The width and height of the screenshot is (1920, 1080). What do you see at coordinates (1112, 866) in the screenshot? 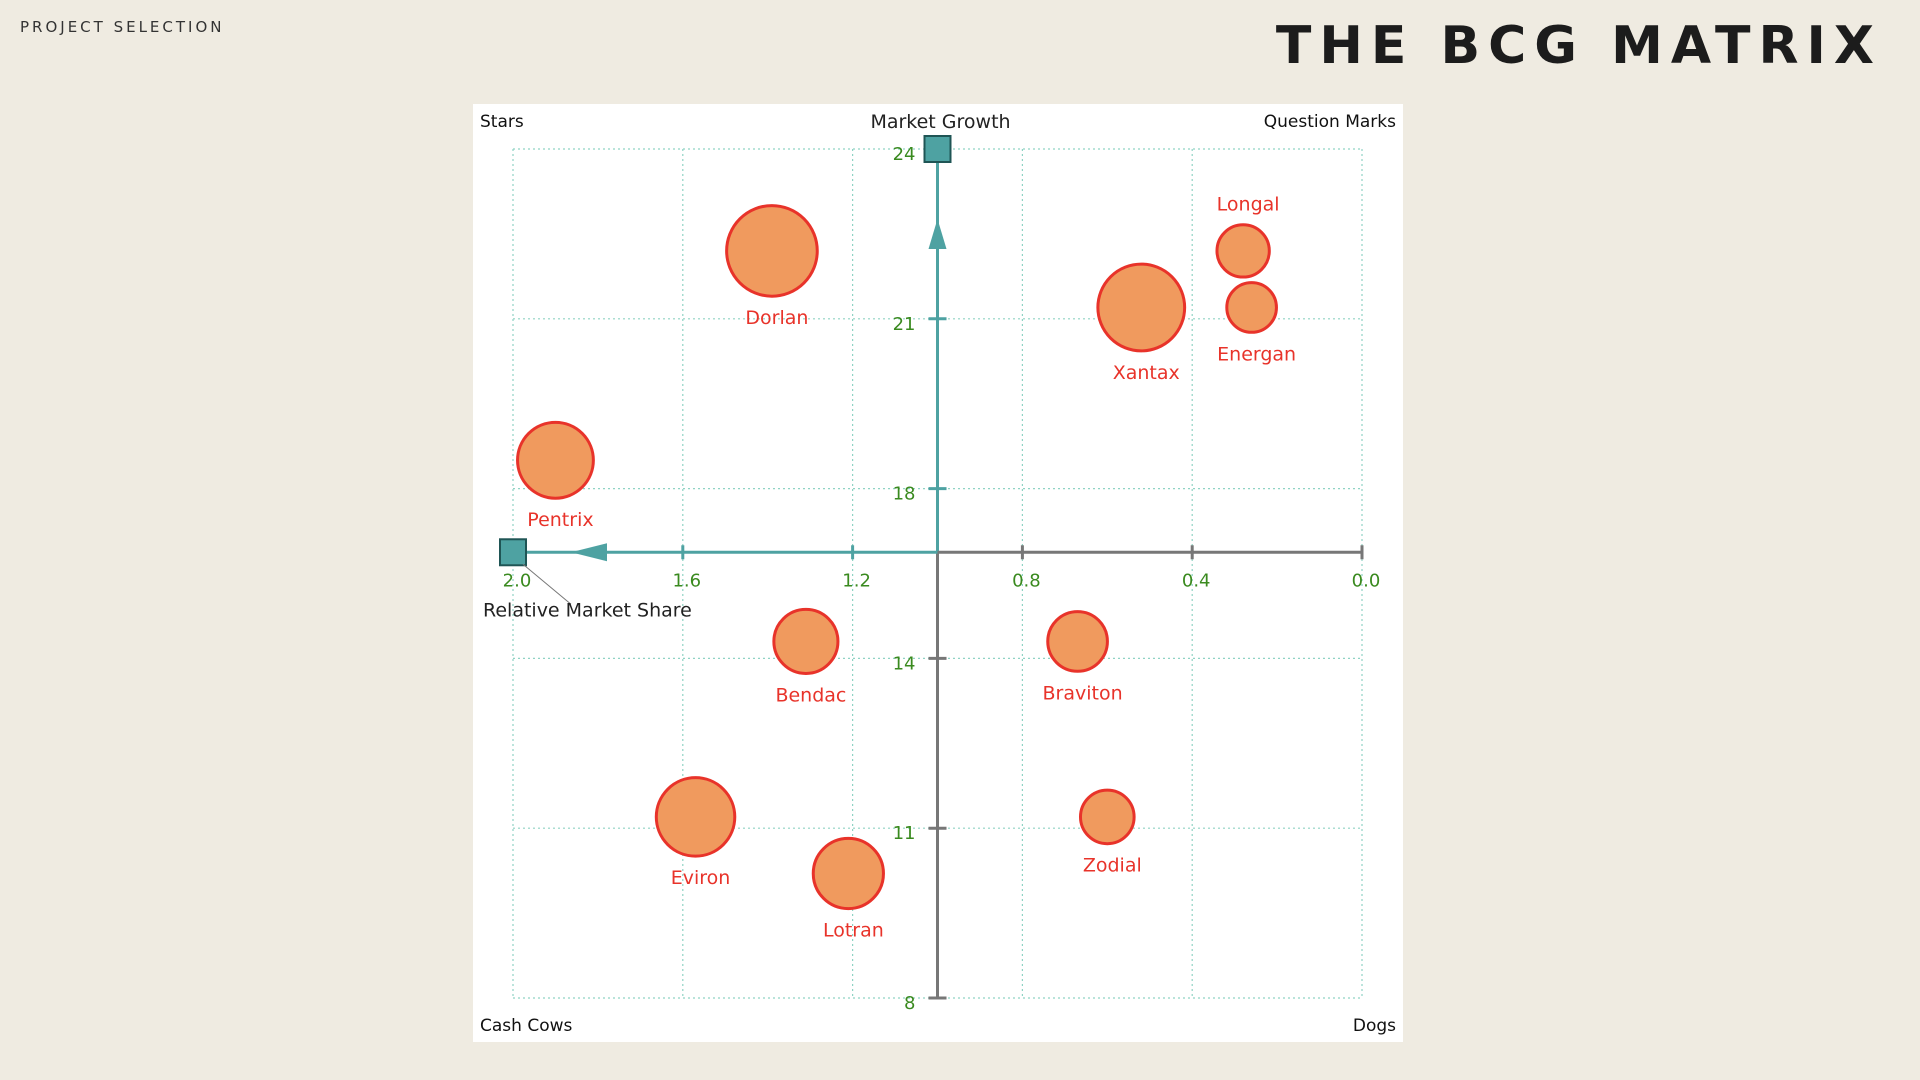
I see `bubble-label: Zodial` at bounding box center [1112, 866].